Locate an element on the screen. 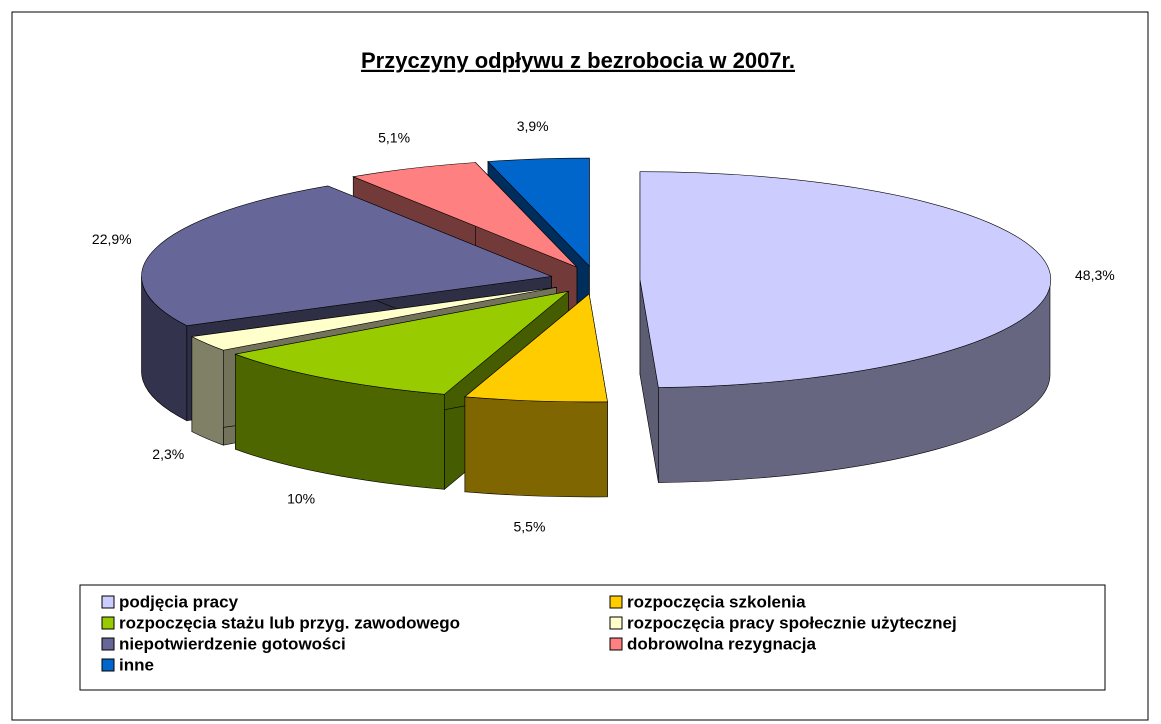  data-label: 5,5% is located at coordinates (530, 526).